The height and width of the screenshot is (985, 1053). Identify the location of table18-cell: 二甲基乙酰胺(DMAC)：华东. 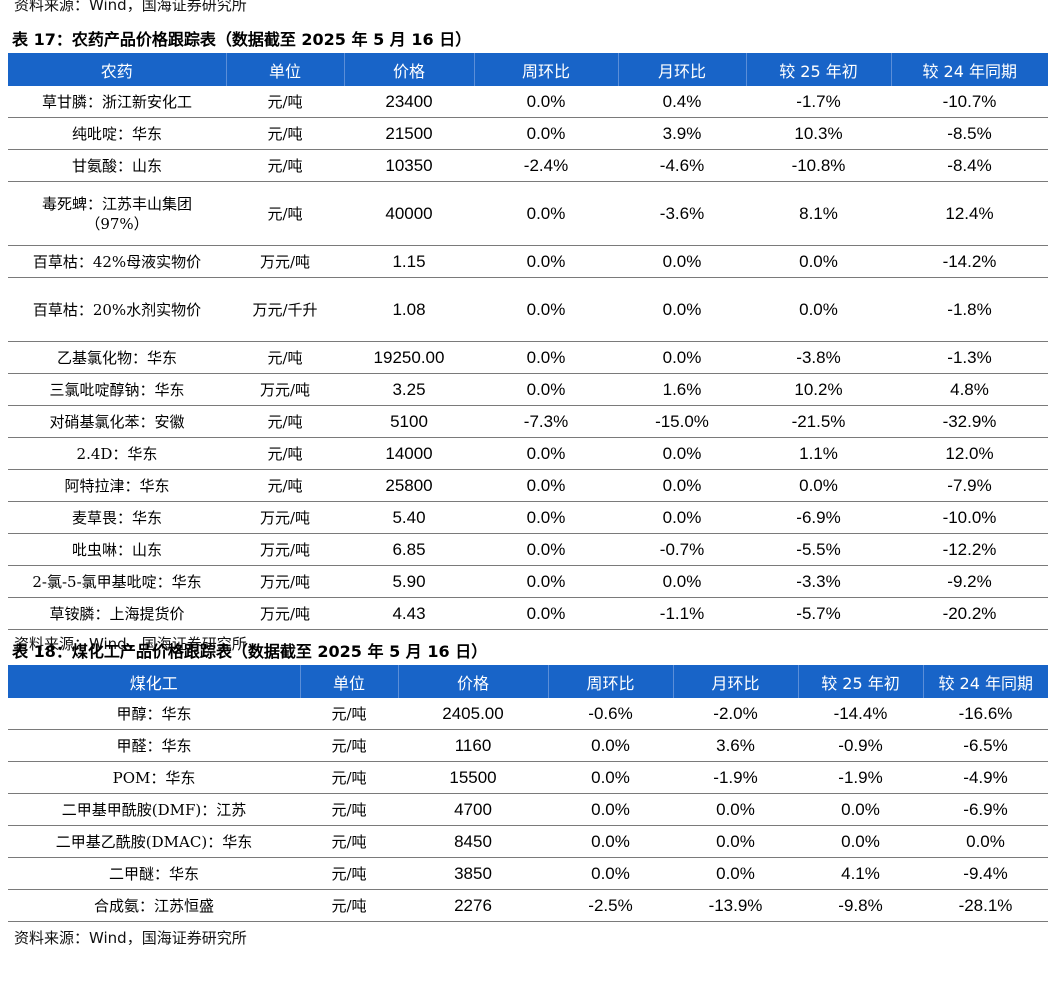
(154, 841).